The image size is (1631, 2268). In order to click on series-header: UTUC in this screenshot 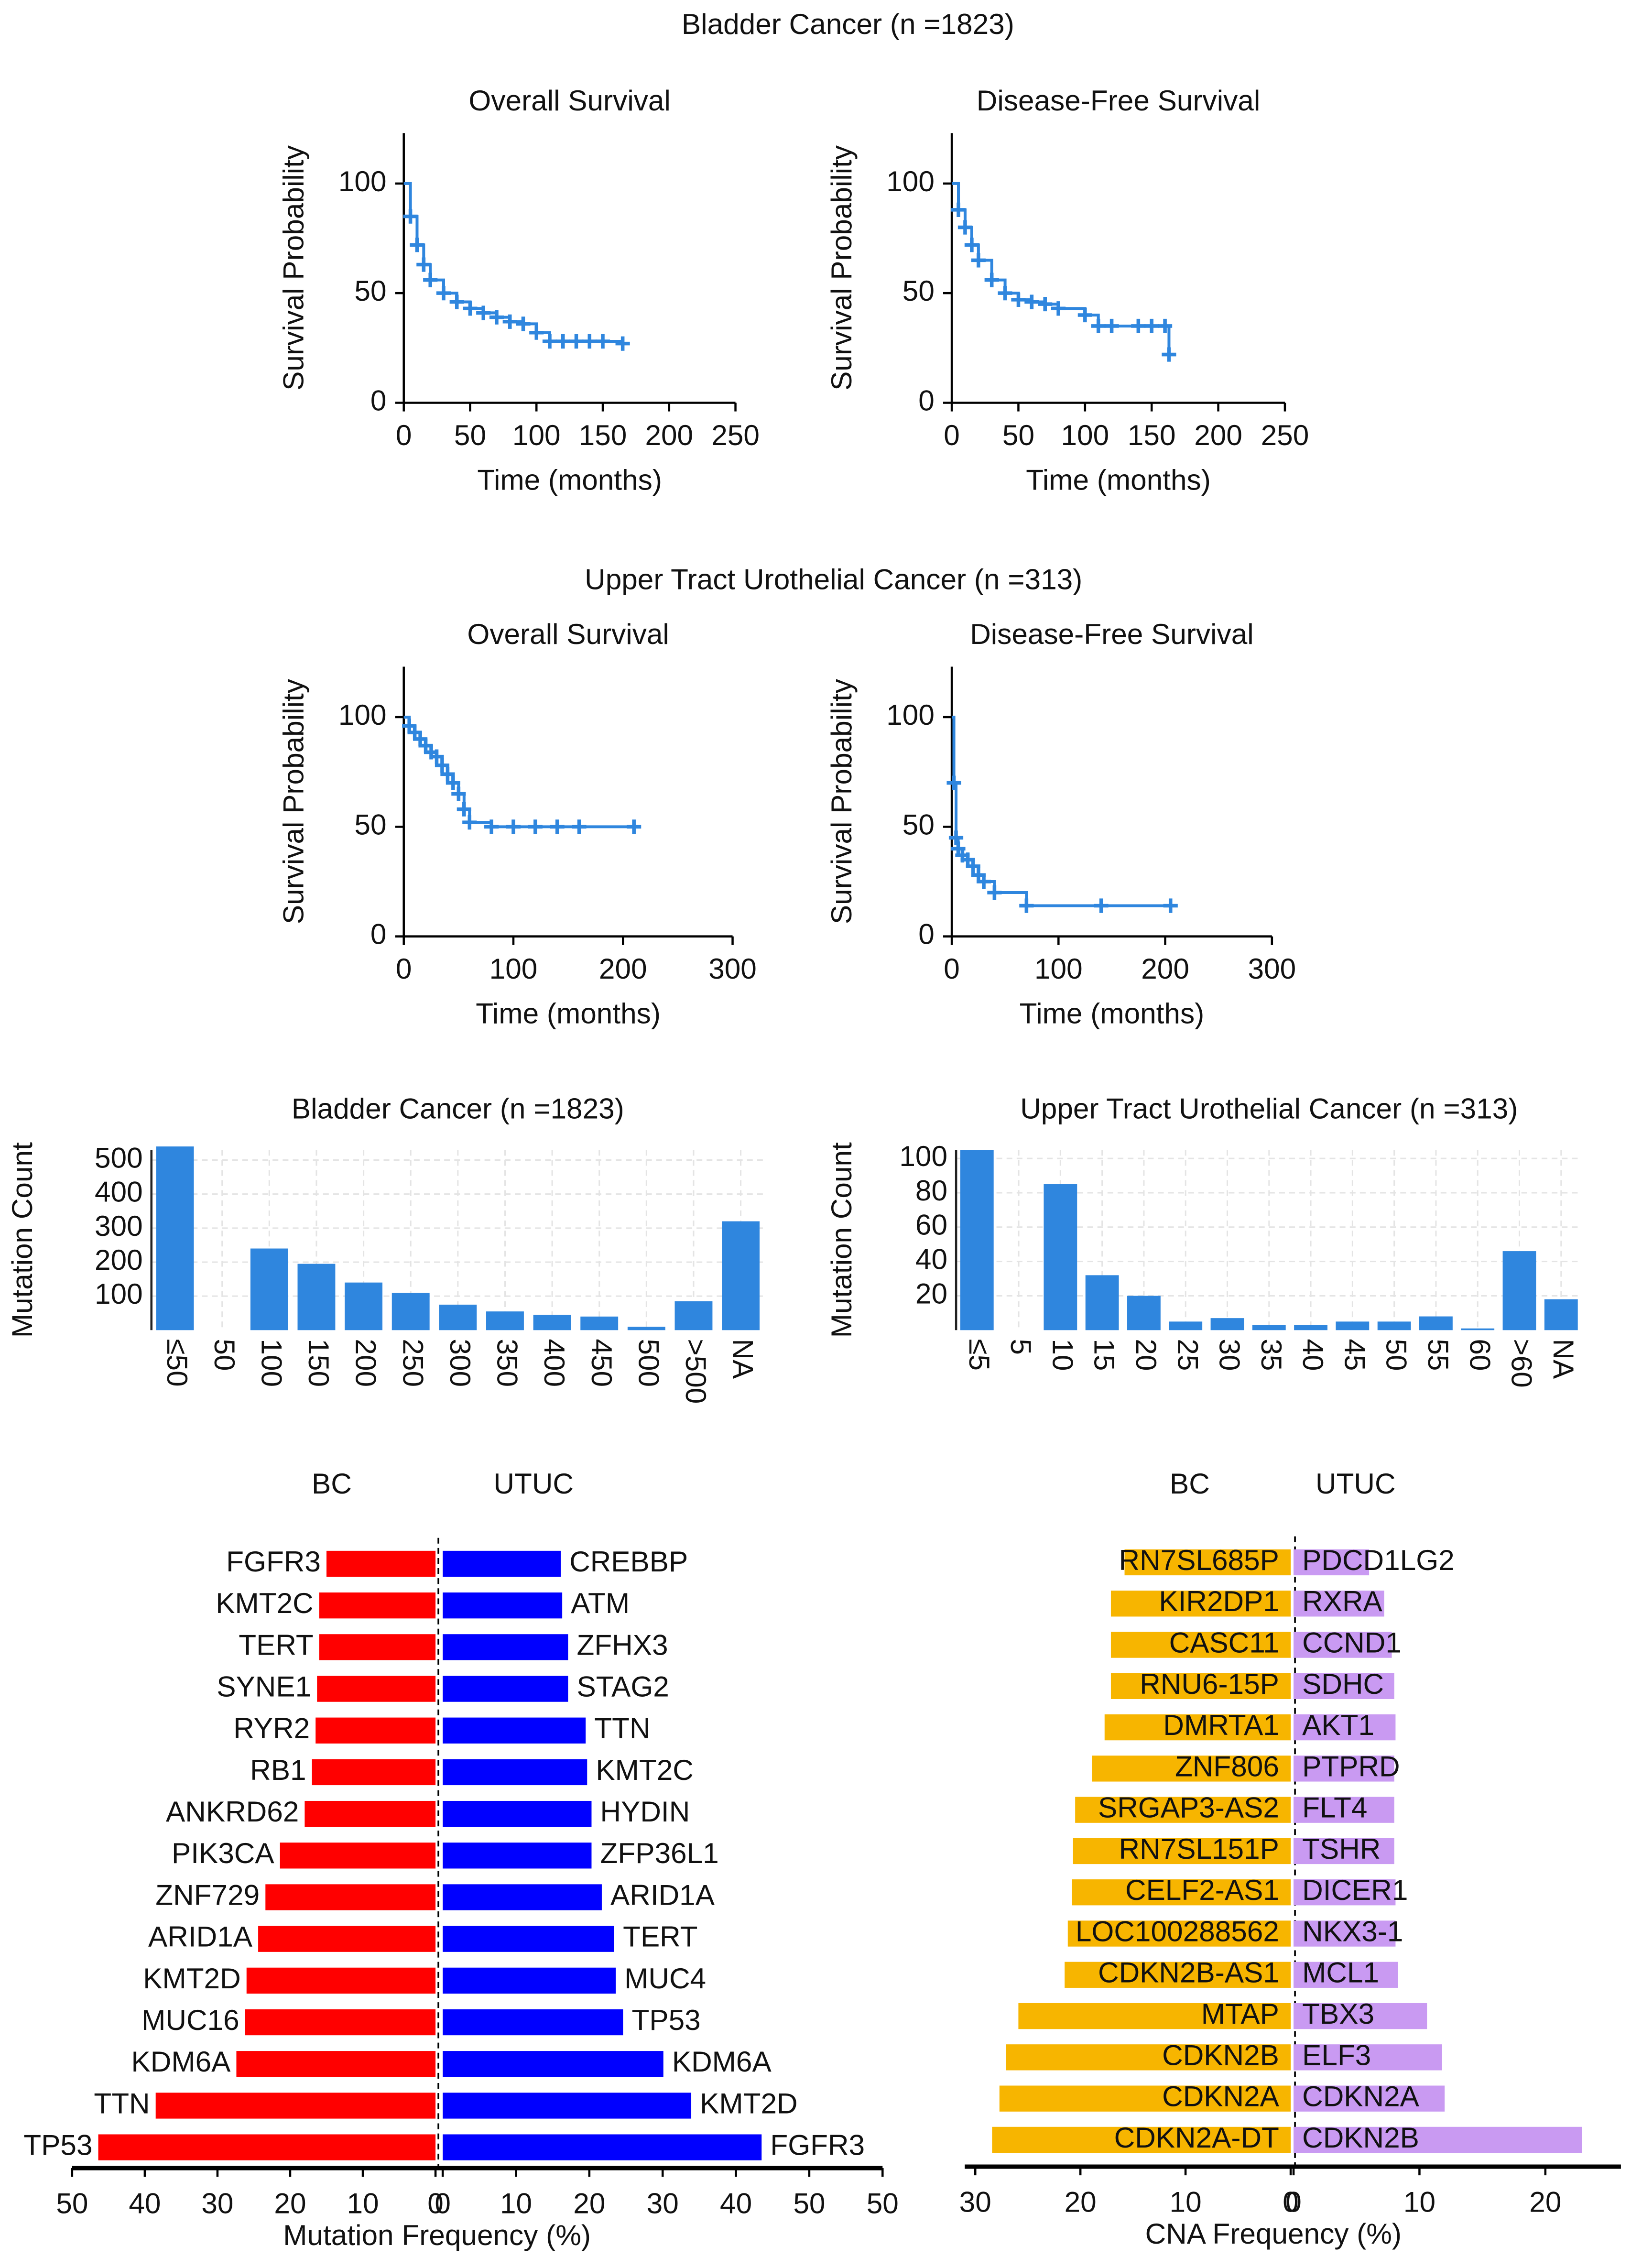, I will do `click(533, 1483)`.